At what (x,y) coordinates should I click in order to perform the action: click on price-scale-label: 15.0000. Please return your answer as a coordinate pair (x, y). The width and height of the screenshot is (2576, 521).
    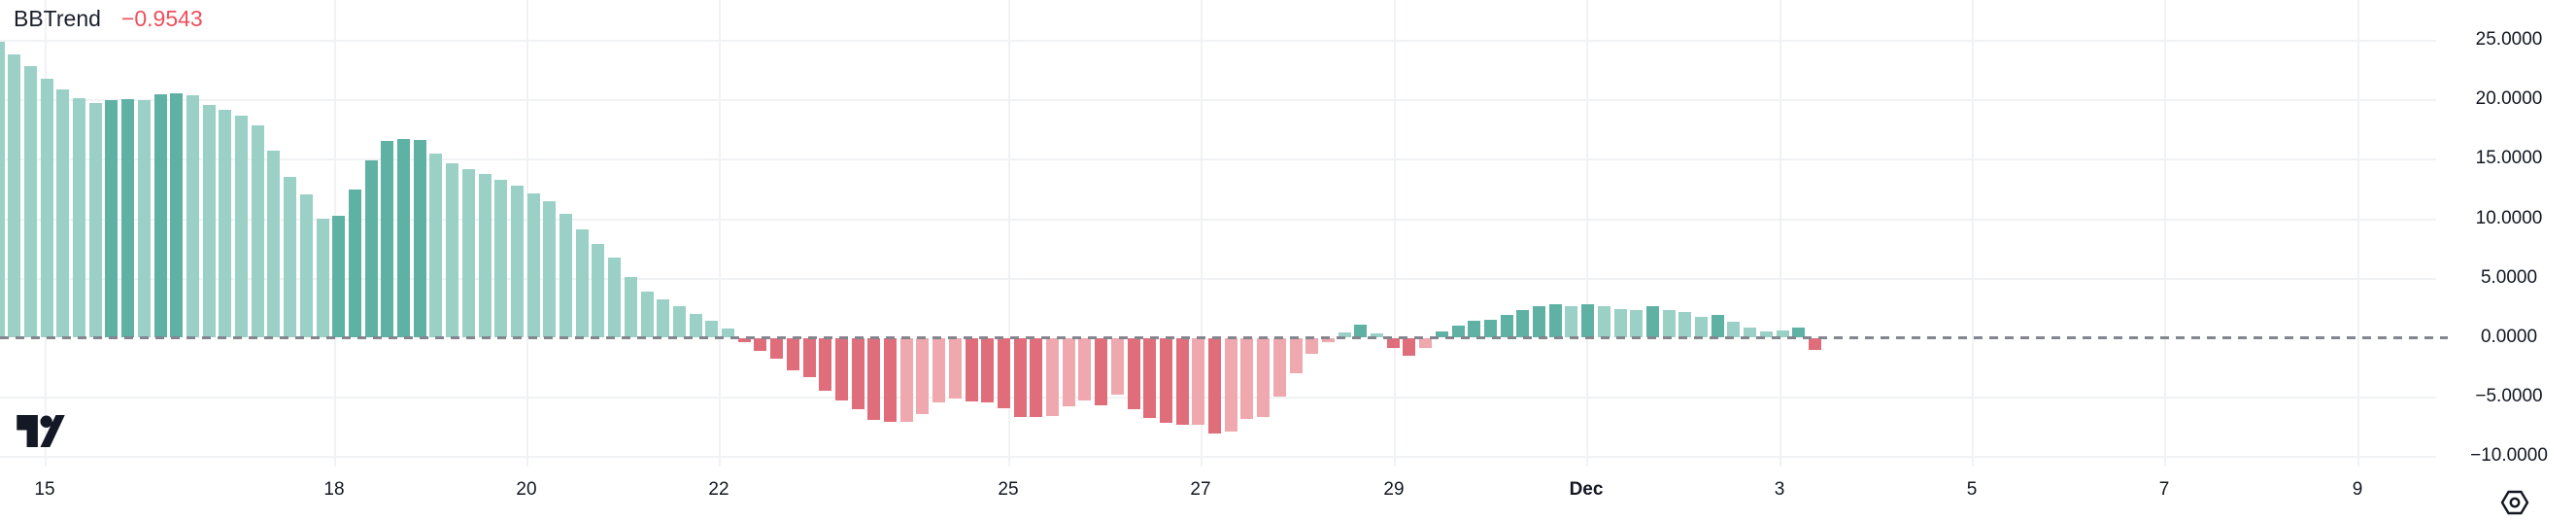
    Looking at the image, I should click on (2509, 158).